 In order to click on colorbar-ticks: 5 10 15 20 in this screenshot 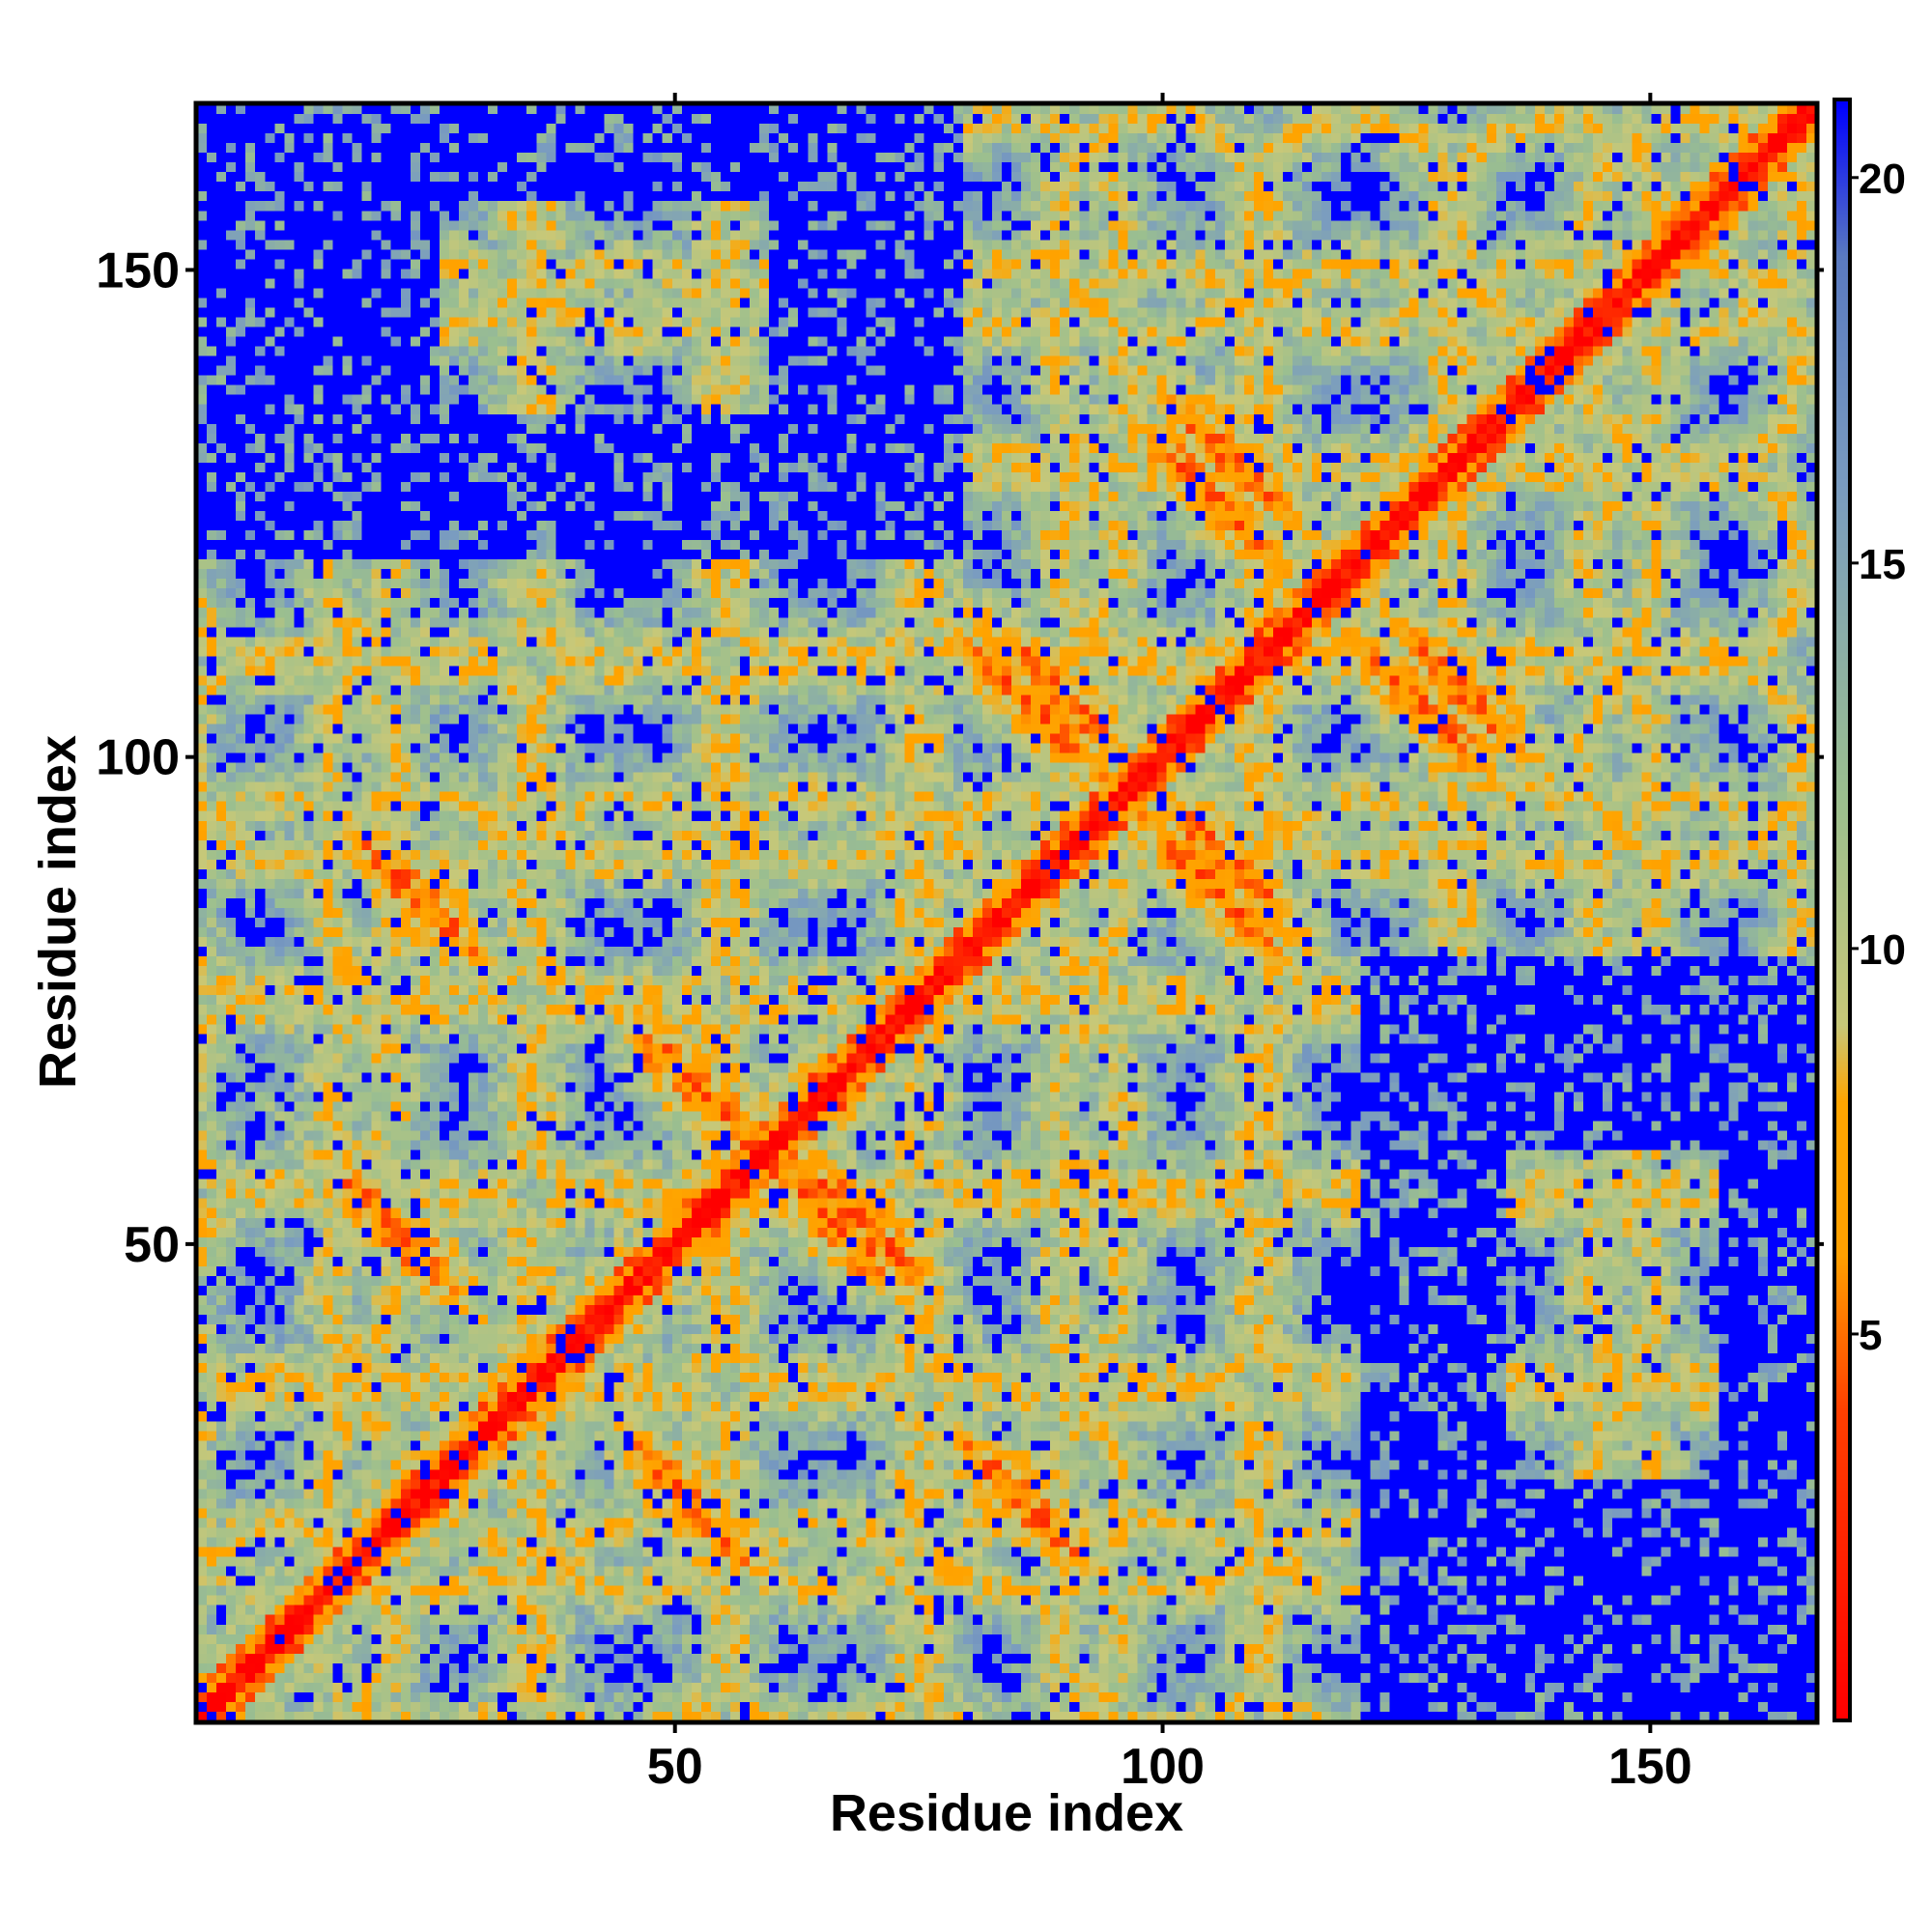, I will do `click(1878, 757)`.